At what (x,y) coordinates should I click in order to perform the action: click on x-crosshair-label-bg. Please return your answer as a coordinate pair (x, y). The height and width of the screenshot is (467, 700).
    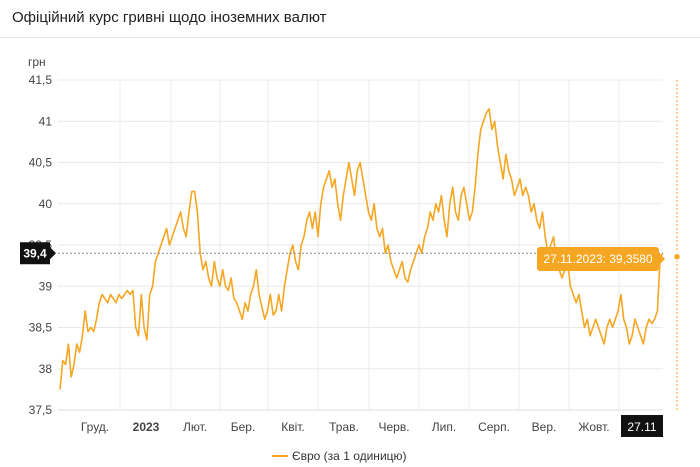
    Looking at the image, I should click on (642, 426).